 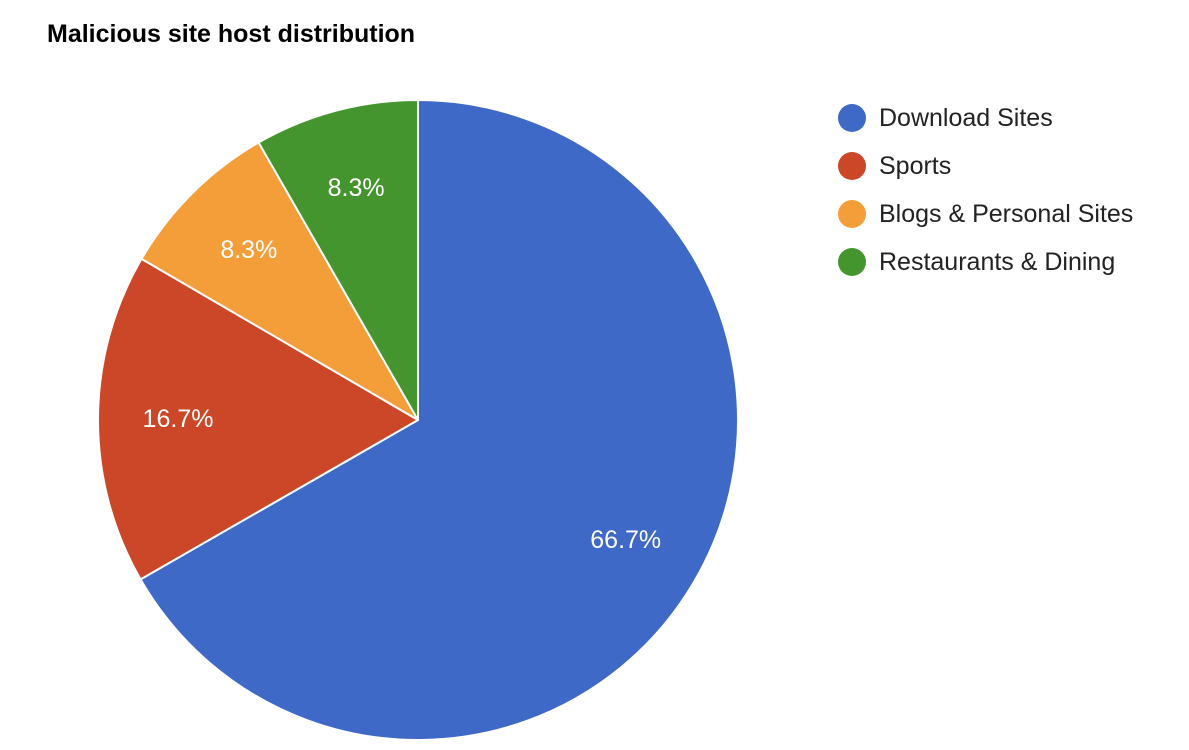 I want to click on slice-label-sports: 16.7%, so click(x=178, y=419).